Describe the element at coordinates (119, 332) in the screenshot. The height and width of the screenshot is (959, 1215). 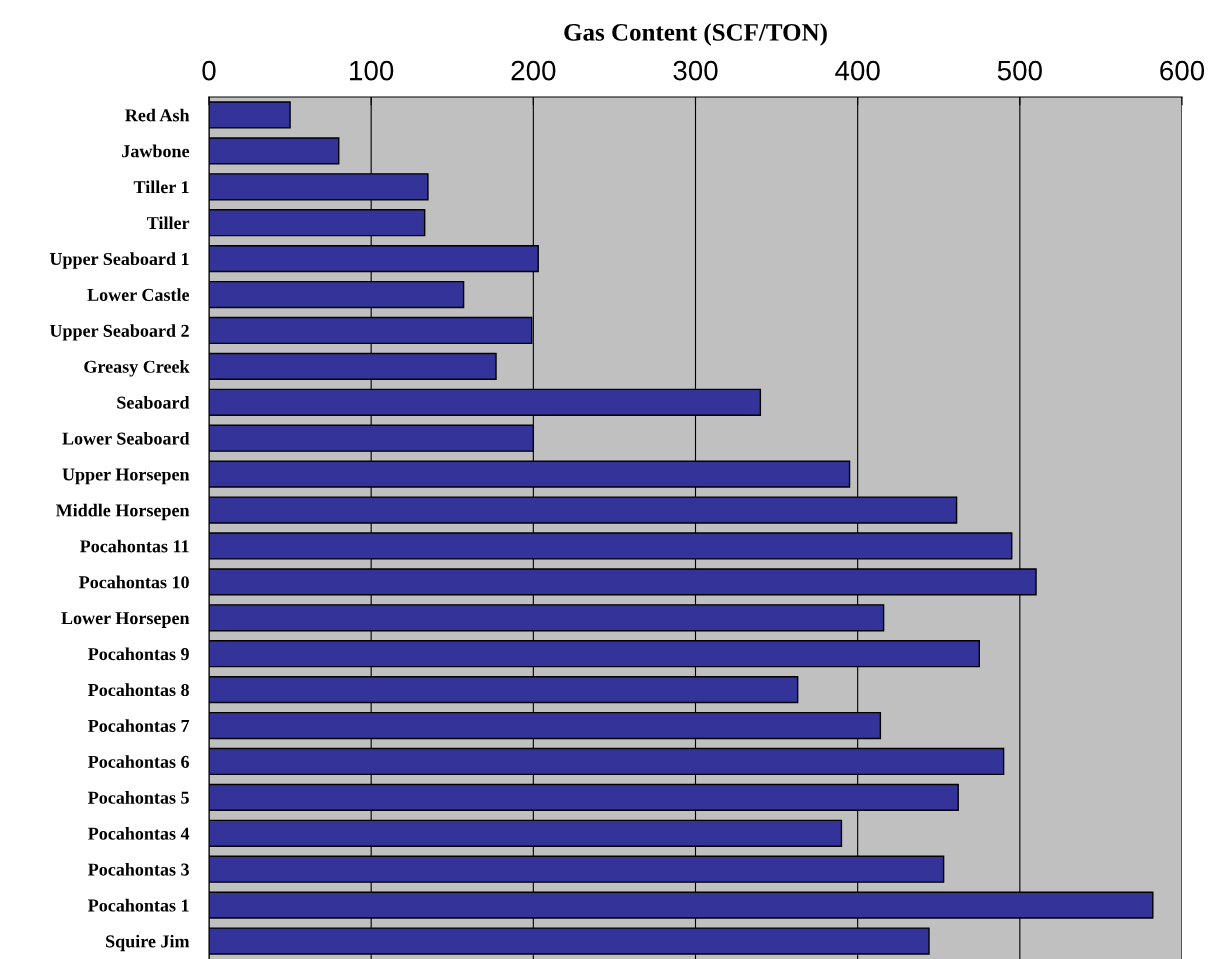
I see `y-tick-label: Upper Seaboard 2` at that location.